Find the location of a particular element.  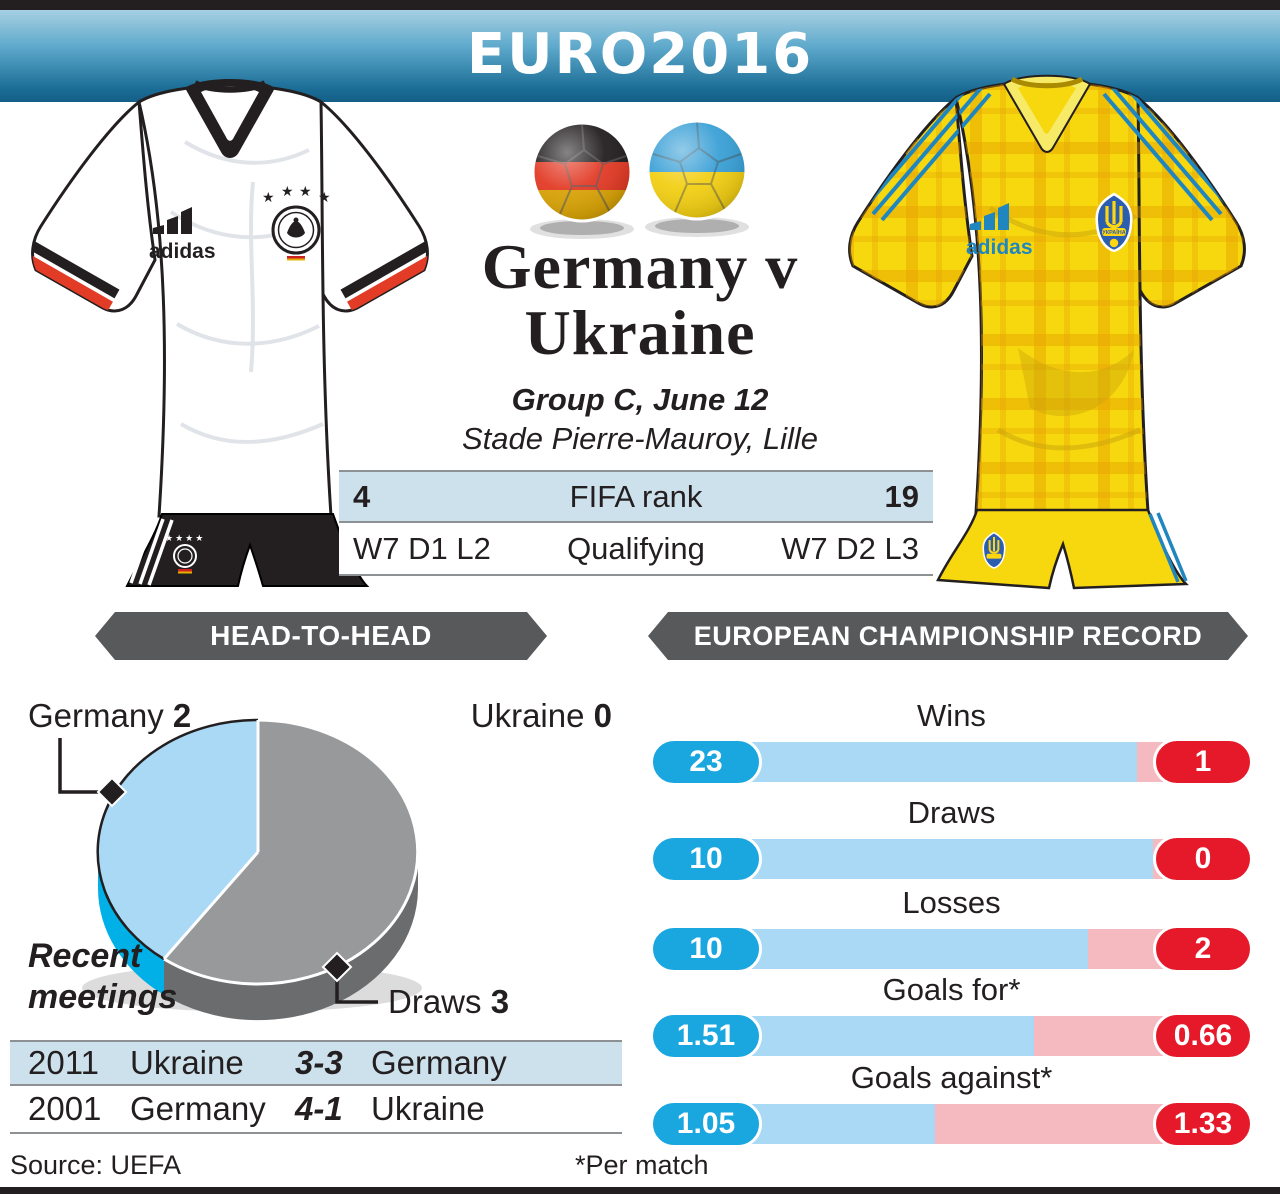

ukraine-adidas-logo: adidas is located at coordinates (999, 231).